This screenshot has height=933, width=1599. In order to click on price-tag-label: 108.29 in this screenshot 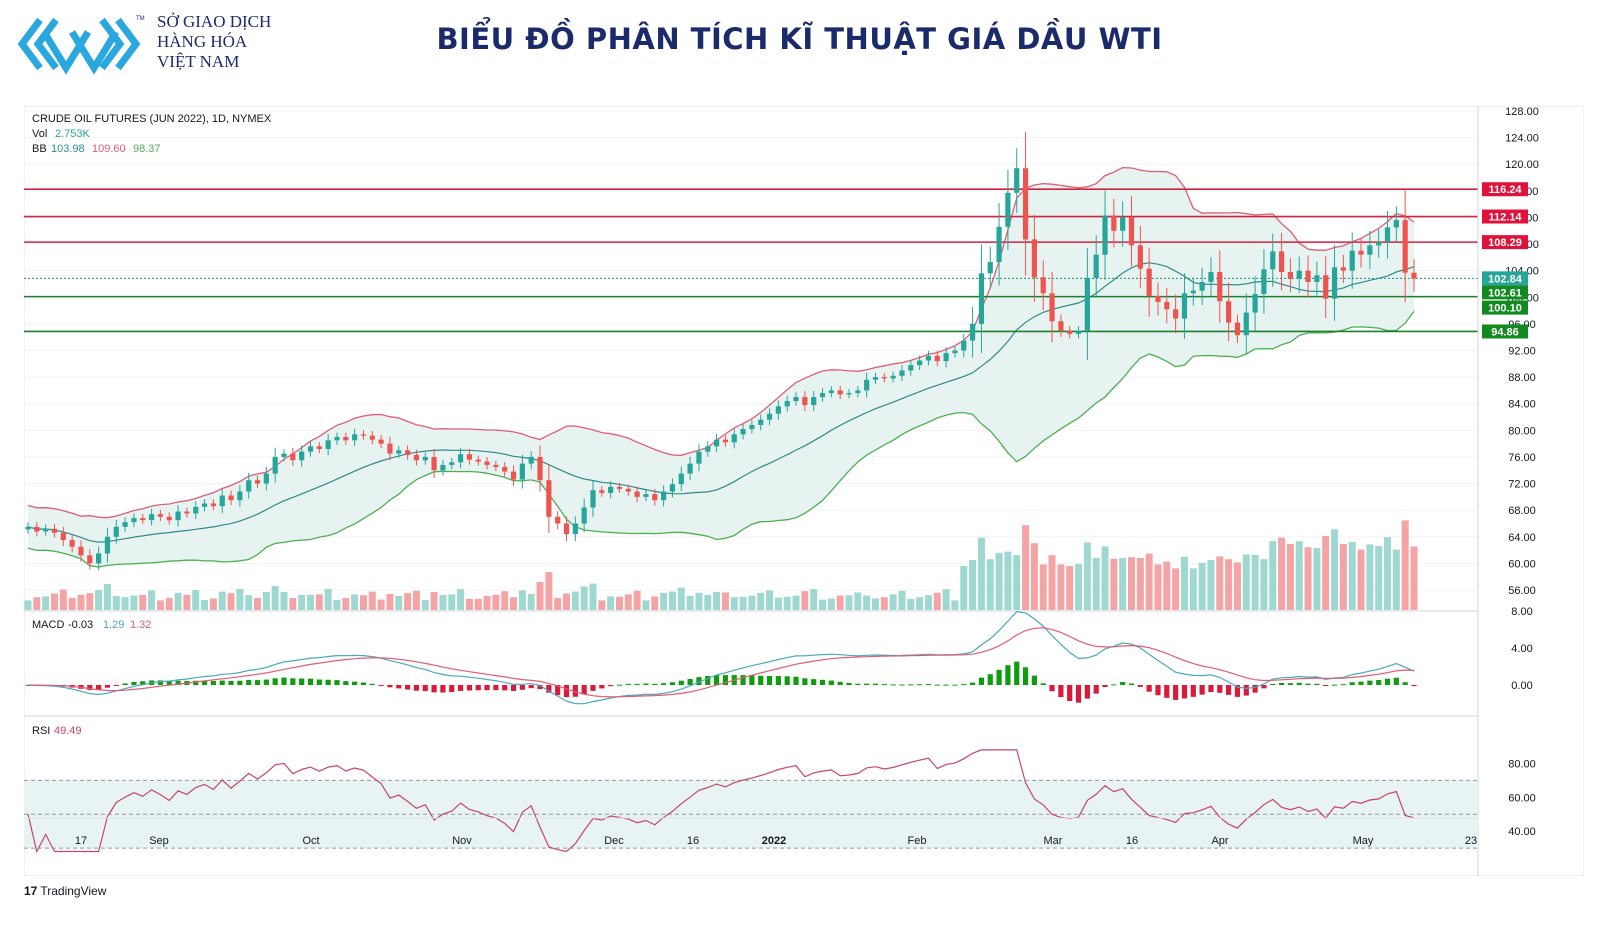, I will do `click(1505, 243)`.